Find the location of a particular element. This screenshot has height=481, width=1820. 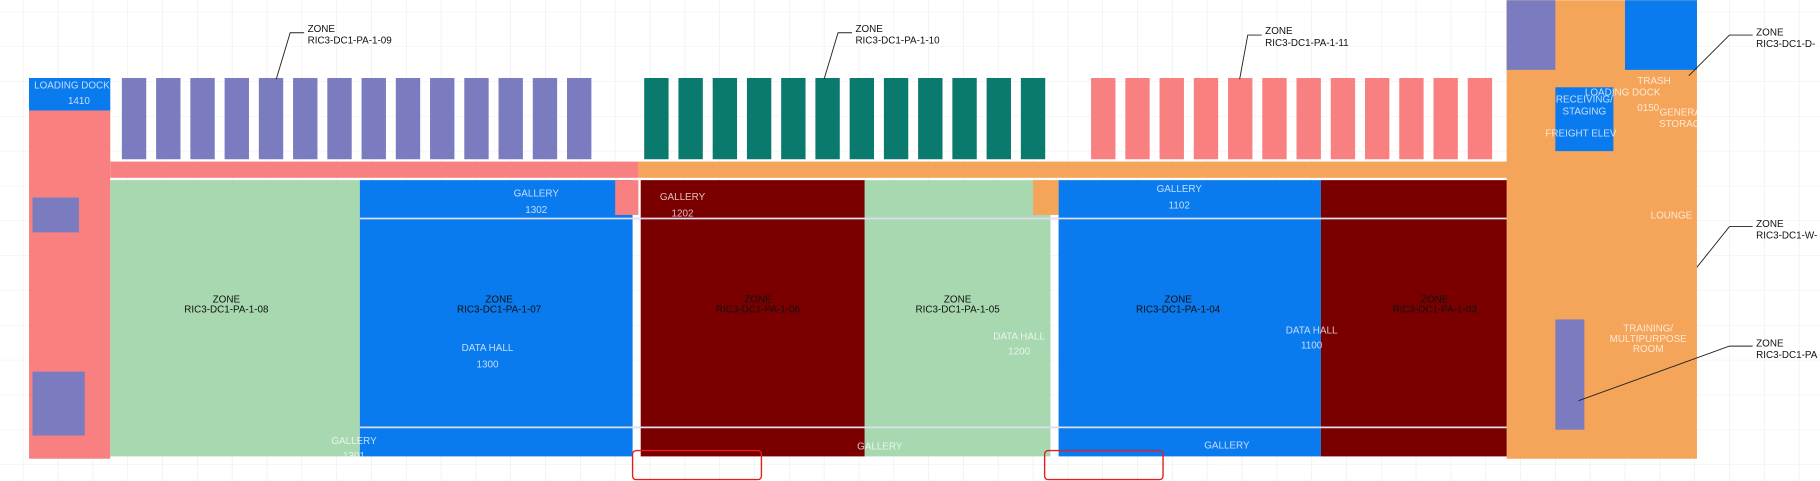

zone-label: RIC3-DC1-PA-1-08 is located at coordinates (226, 310).